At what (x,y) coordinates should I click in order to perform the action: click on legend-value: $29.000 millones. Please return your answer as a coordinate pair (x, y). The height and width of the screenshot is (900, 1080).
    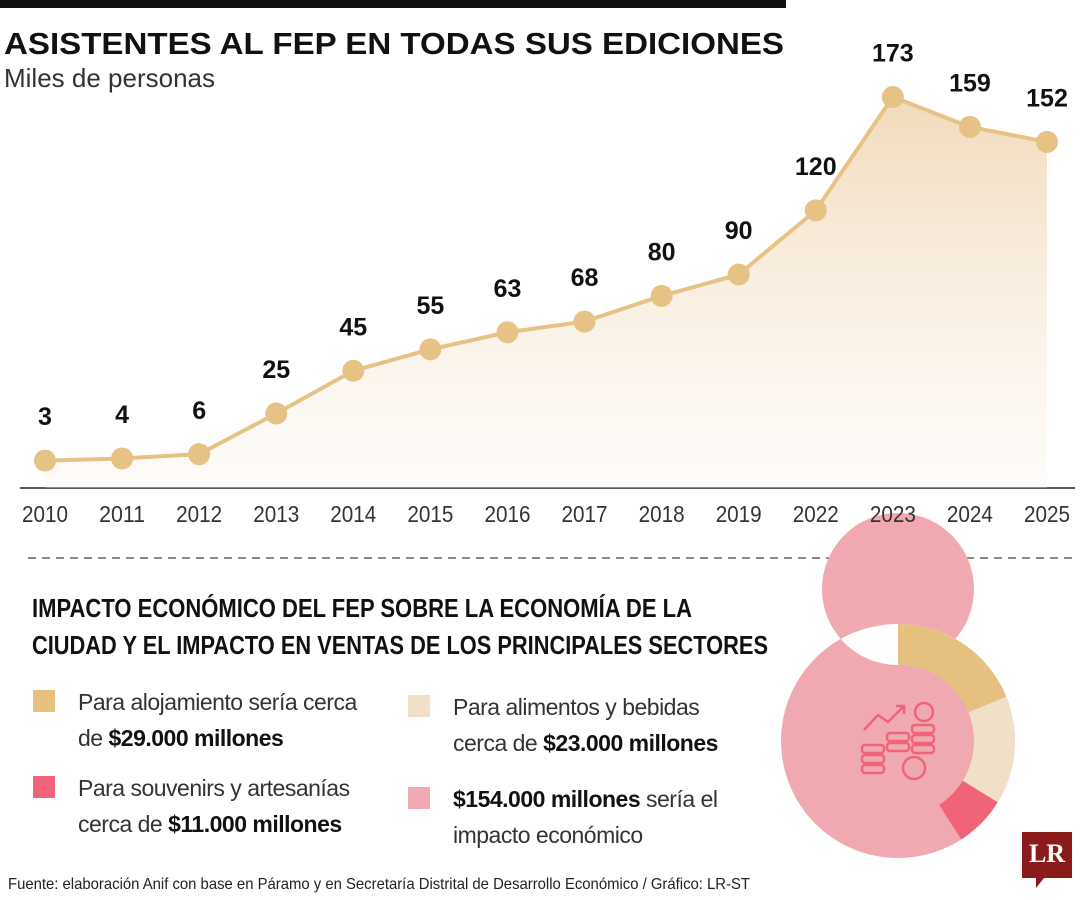
    Looking at the image, I should click on (196, 738).